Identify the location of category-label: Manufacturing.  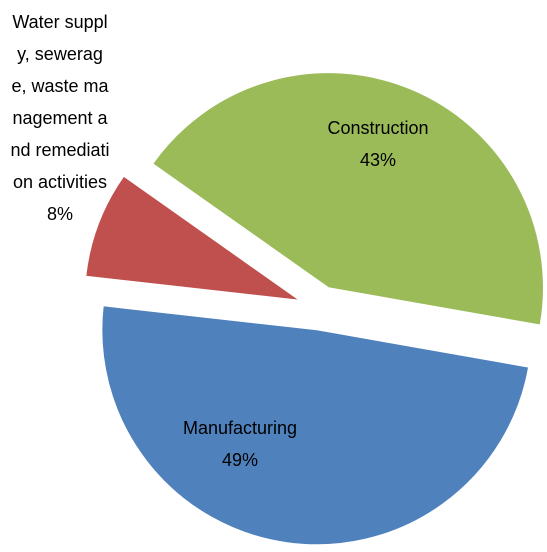
(240, 428).